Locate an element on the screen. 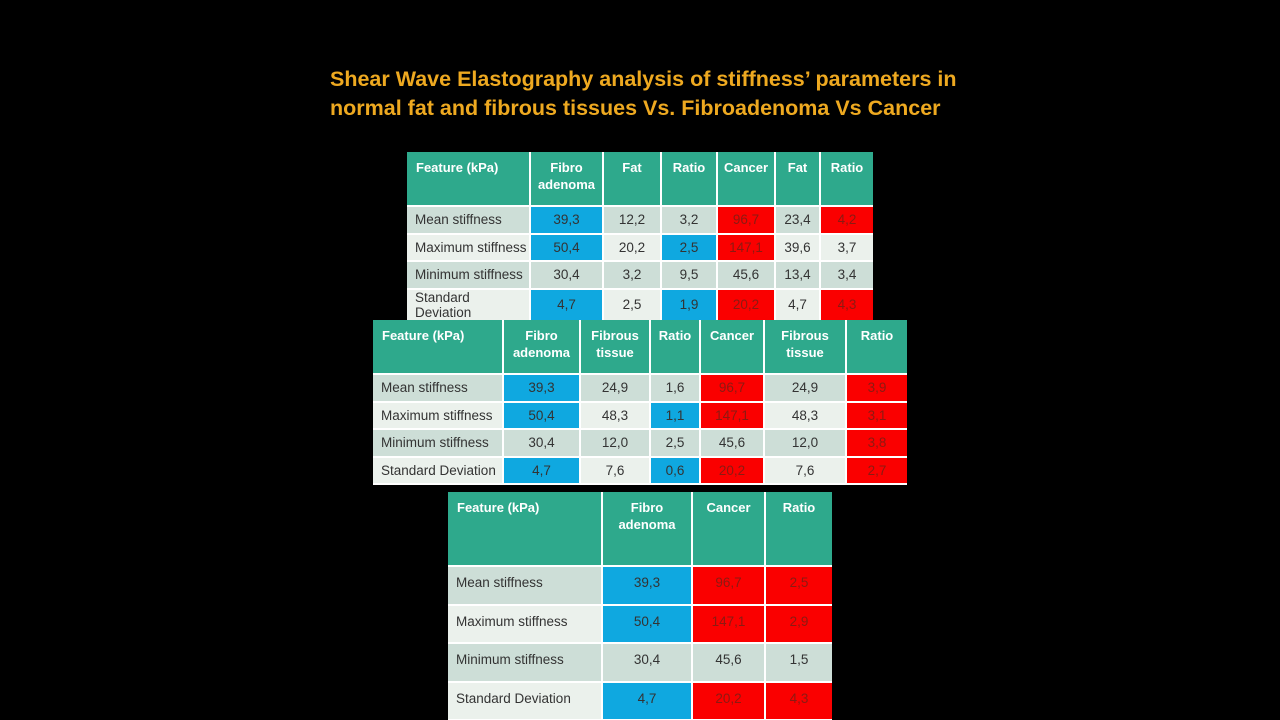 The width and height of the screenshot is (1280, 720). table-row: Minimum stiffness 30,4 12,0 2,5 45,6 12,0 3,8 is located at coordinates (640, 444).